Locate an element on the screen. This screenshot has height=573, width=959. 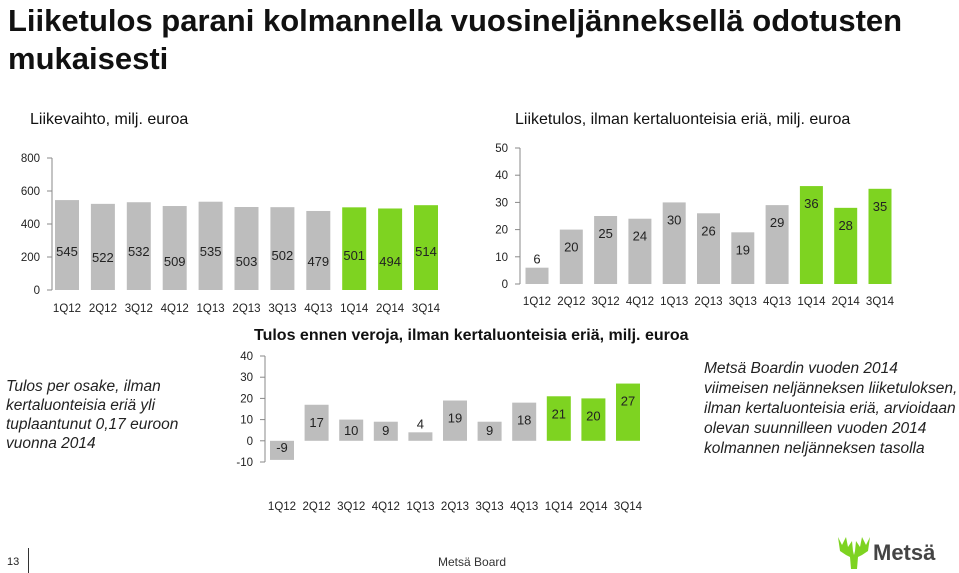
value-label-pbt: 10 is located at coordinates (351, 430).